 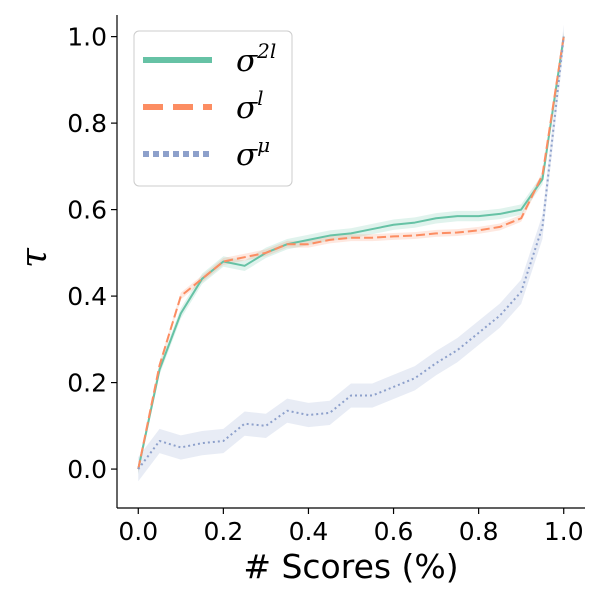 I want to click on y-tick-label: 0.4, so click(x=87, y=296).